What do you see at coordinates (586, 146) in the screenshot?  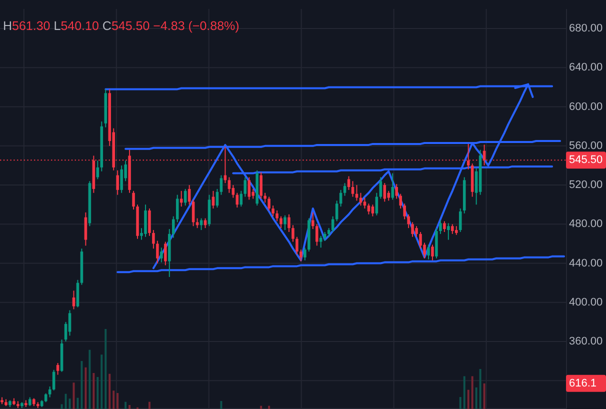 I see `y-tick-label: 560.00` at bounding box center [586, 146].